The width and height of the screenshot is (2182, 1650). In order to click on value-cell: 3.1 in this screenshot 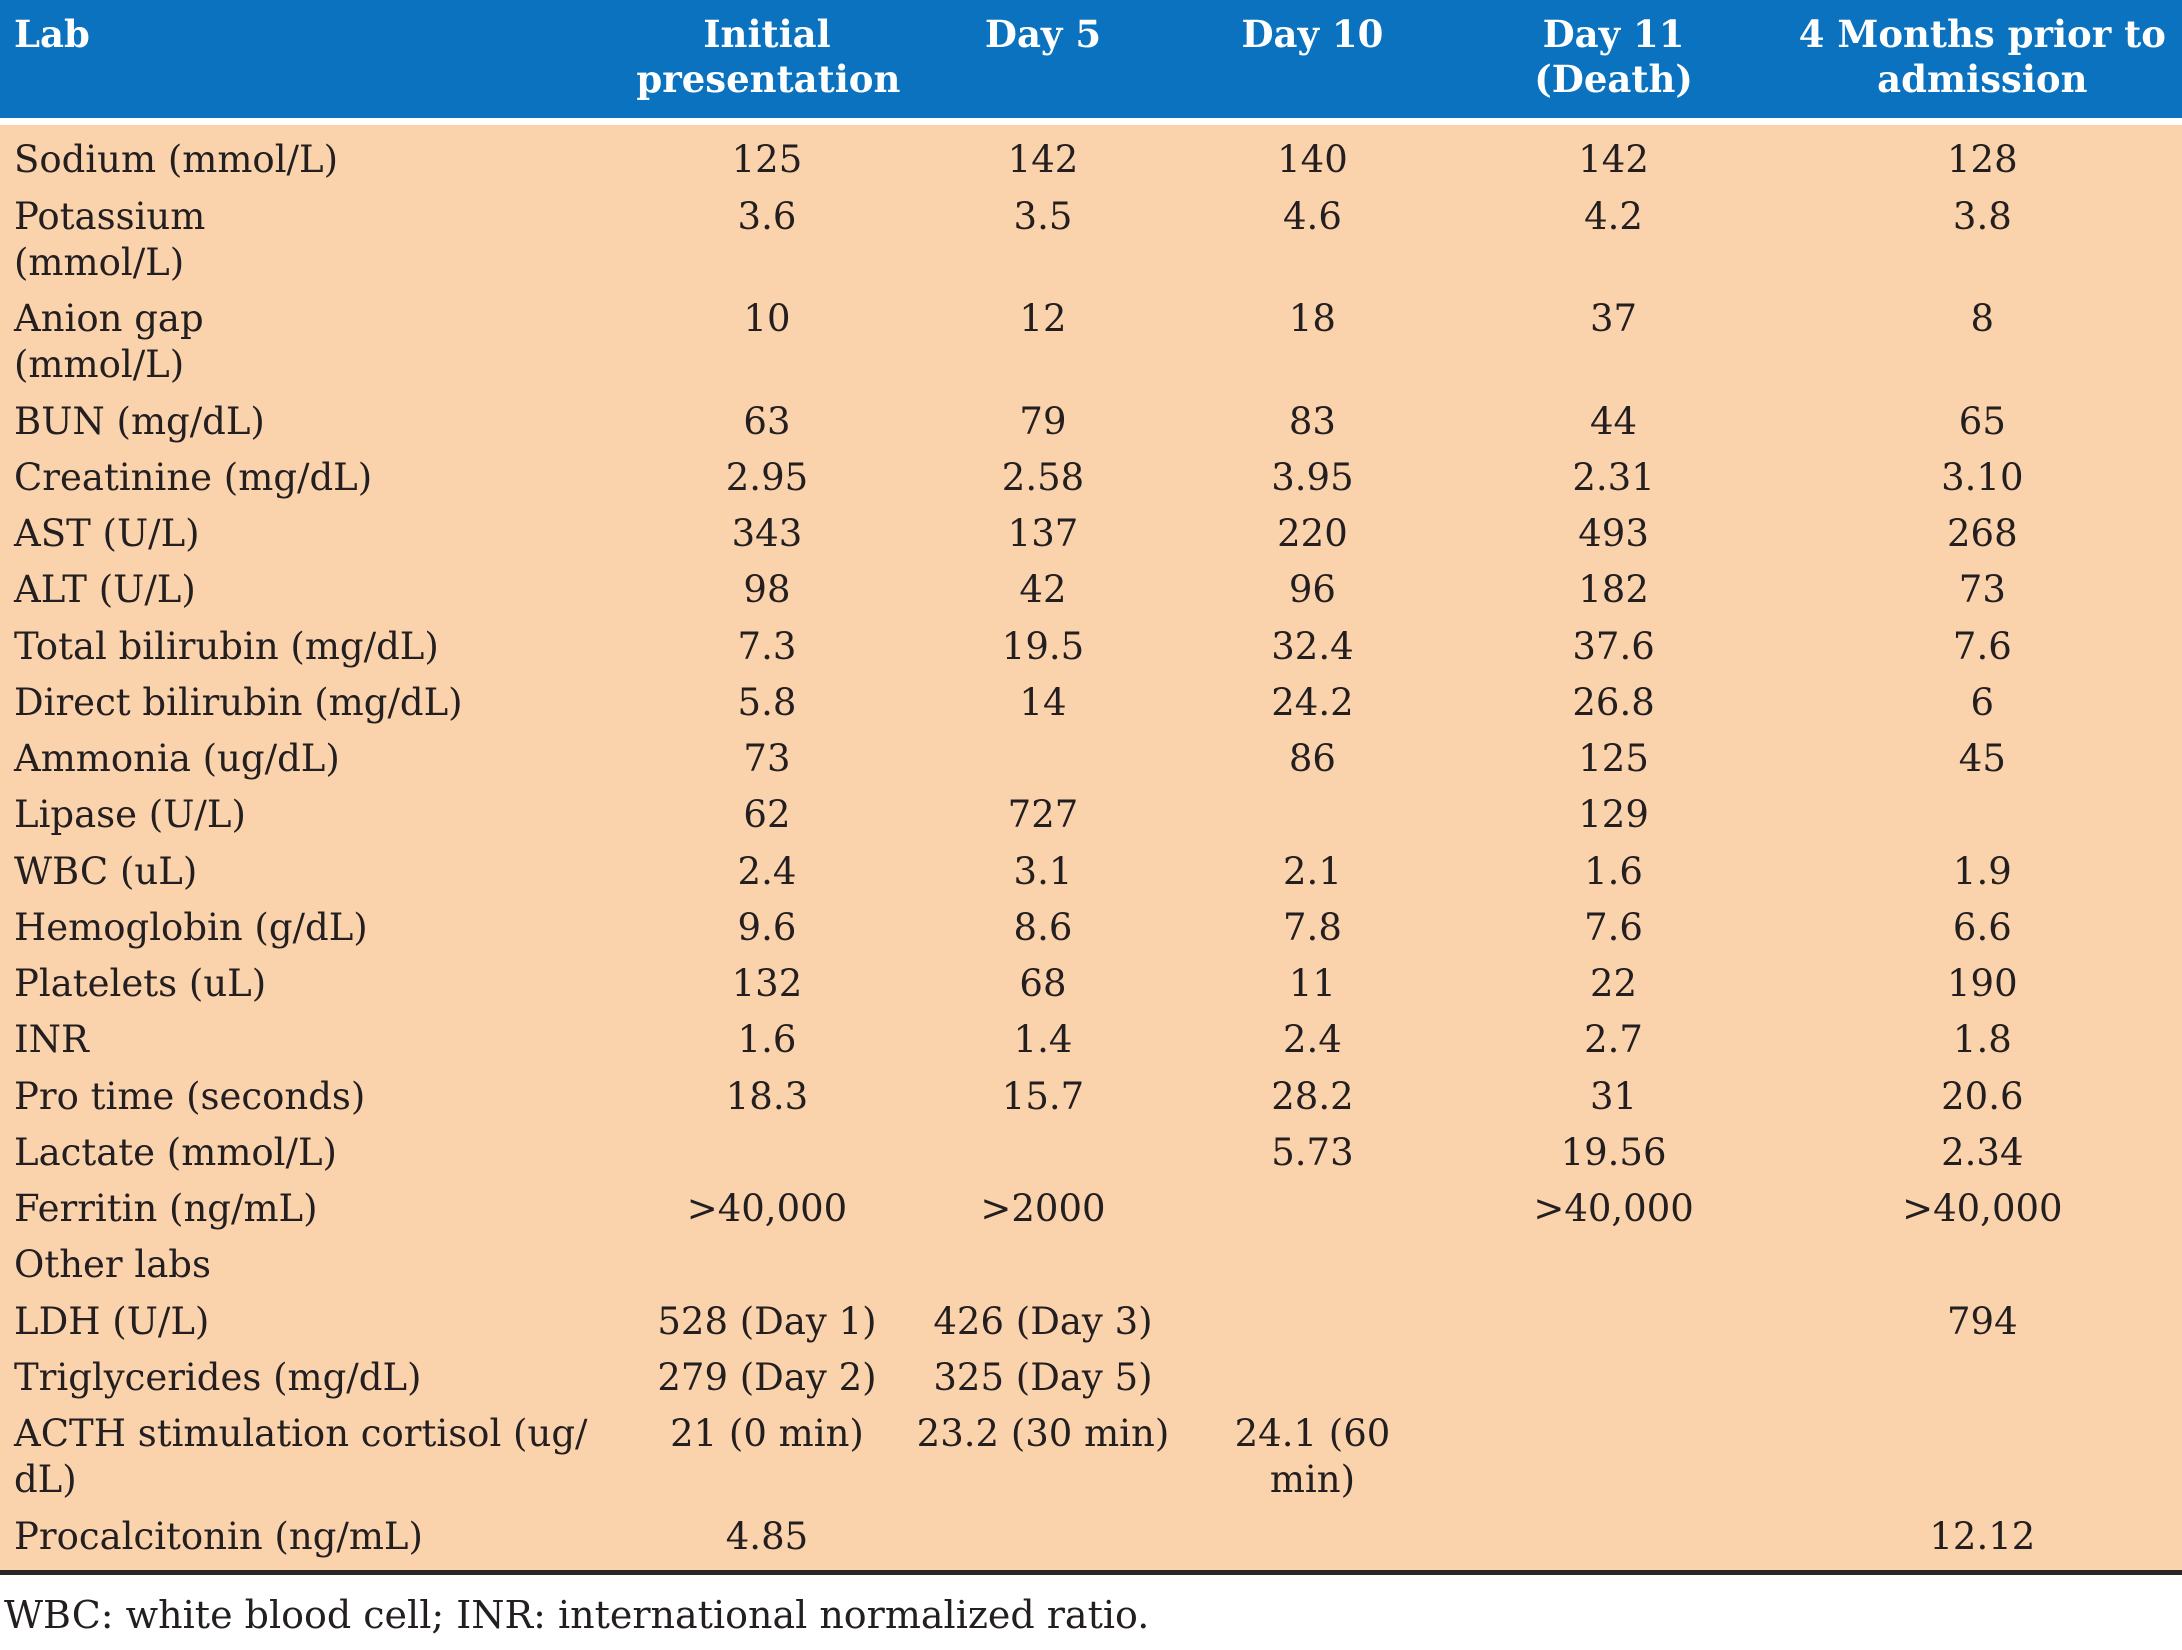, I will do `click(1043, 871)`.